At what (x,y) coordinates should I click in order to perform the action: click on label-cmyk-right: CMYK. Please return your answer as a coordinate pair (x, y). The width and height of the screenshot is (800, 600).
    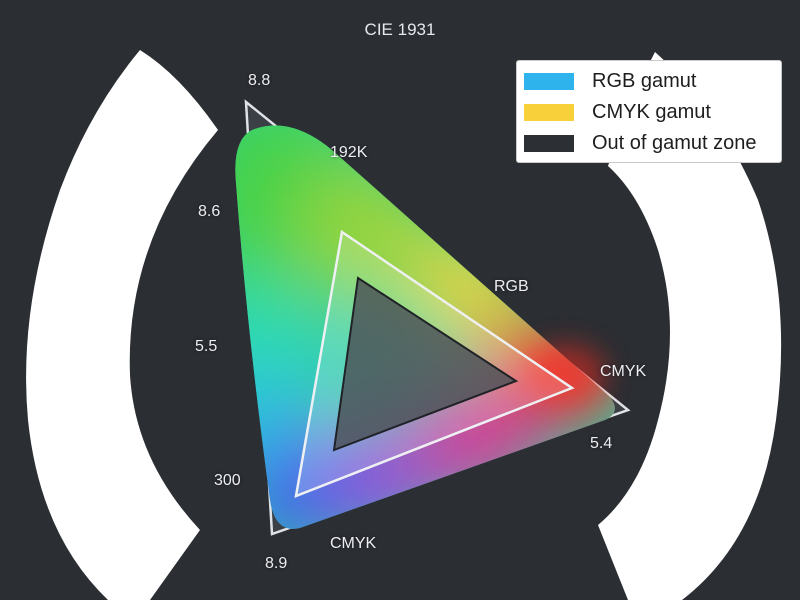
    Looking at the image, I should click on (623, 371).